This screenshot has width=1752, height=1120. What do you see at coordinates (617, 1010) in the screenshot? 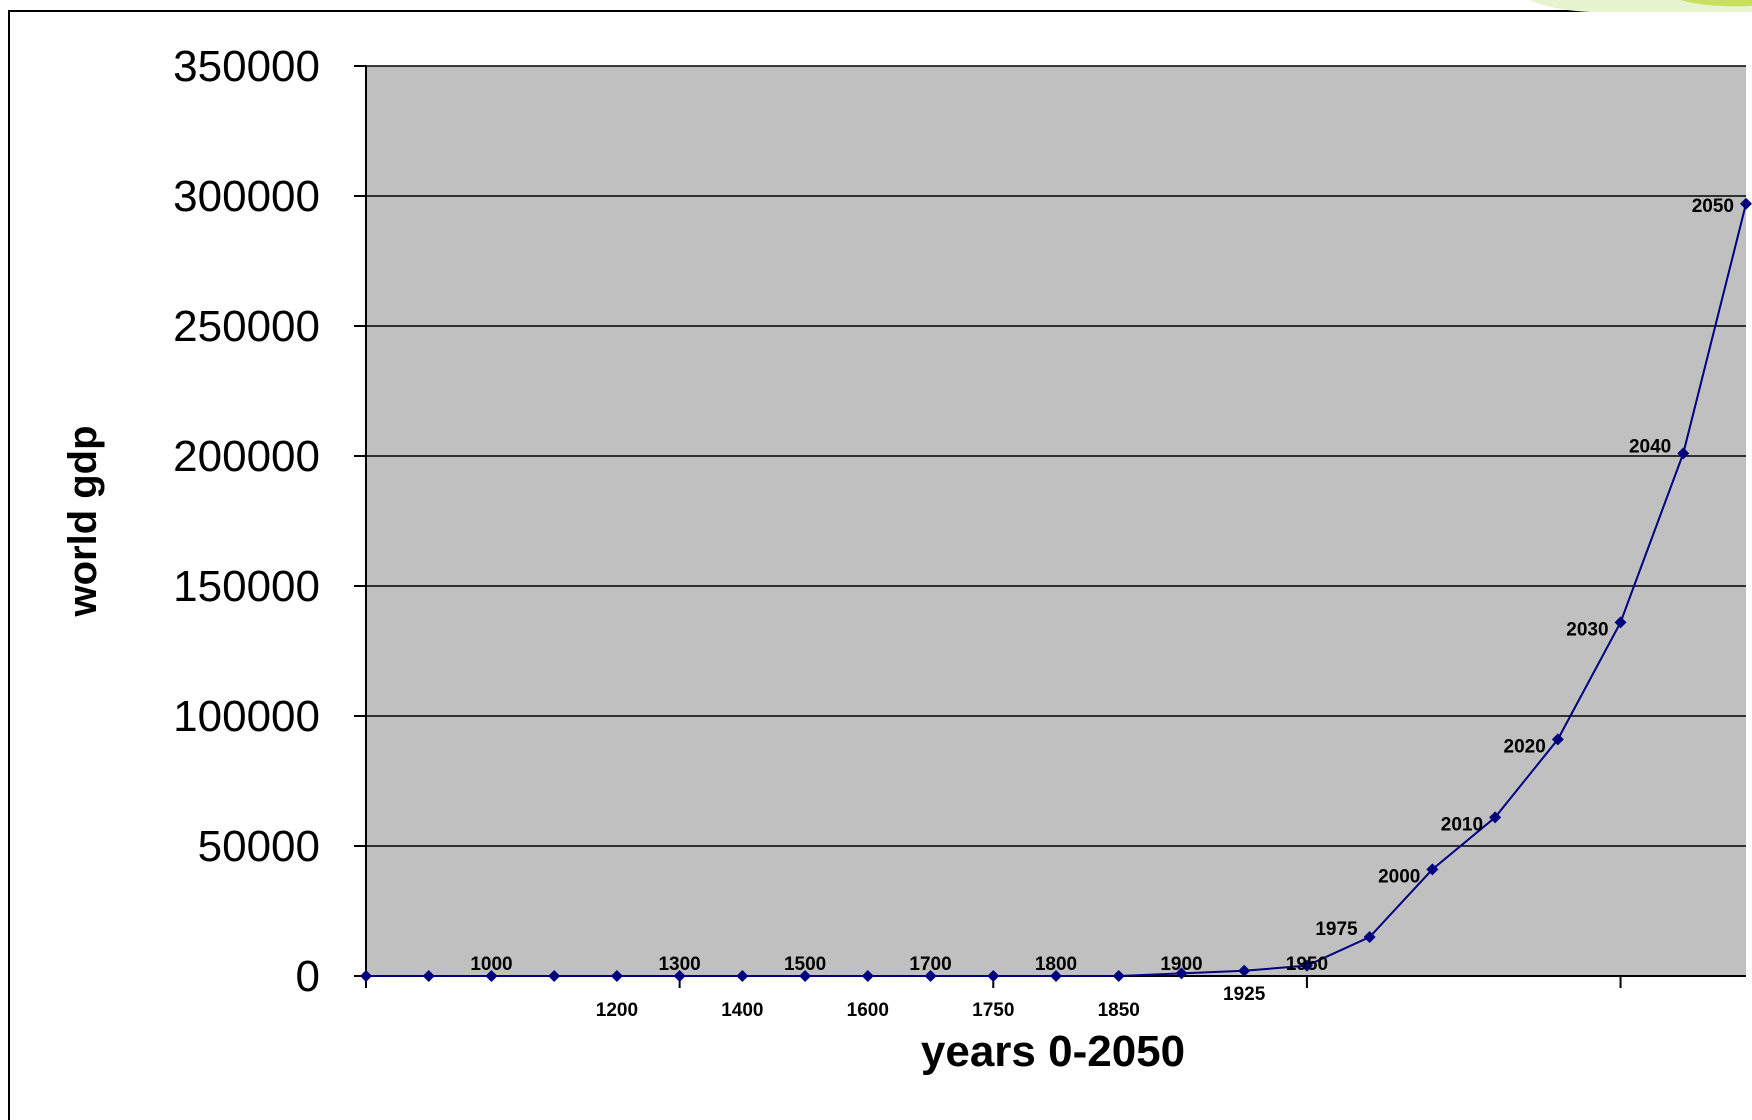
I see `data-label: 1200` at bounding box center [617, 1010].